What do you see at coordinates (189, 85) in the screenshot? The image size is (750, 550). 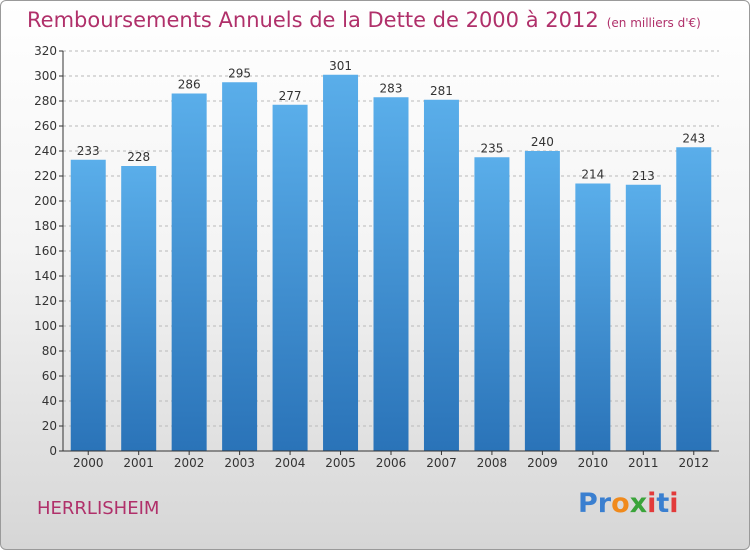 I see `data-label: 286` at bounding box center [189, 85].